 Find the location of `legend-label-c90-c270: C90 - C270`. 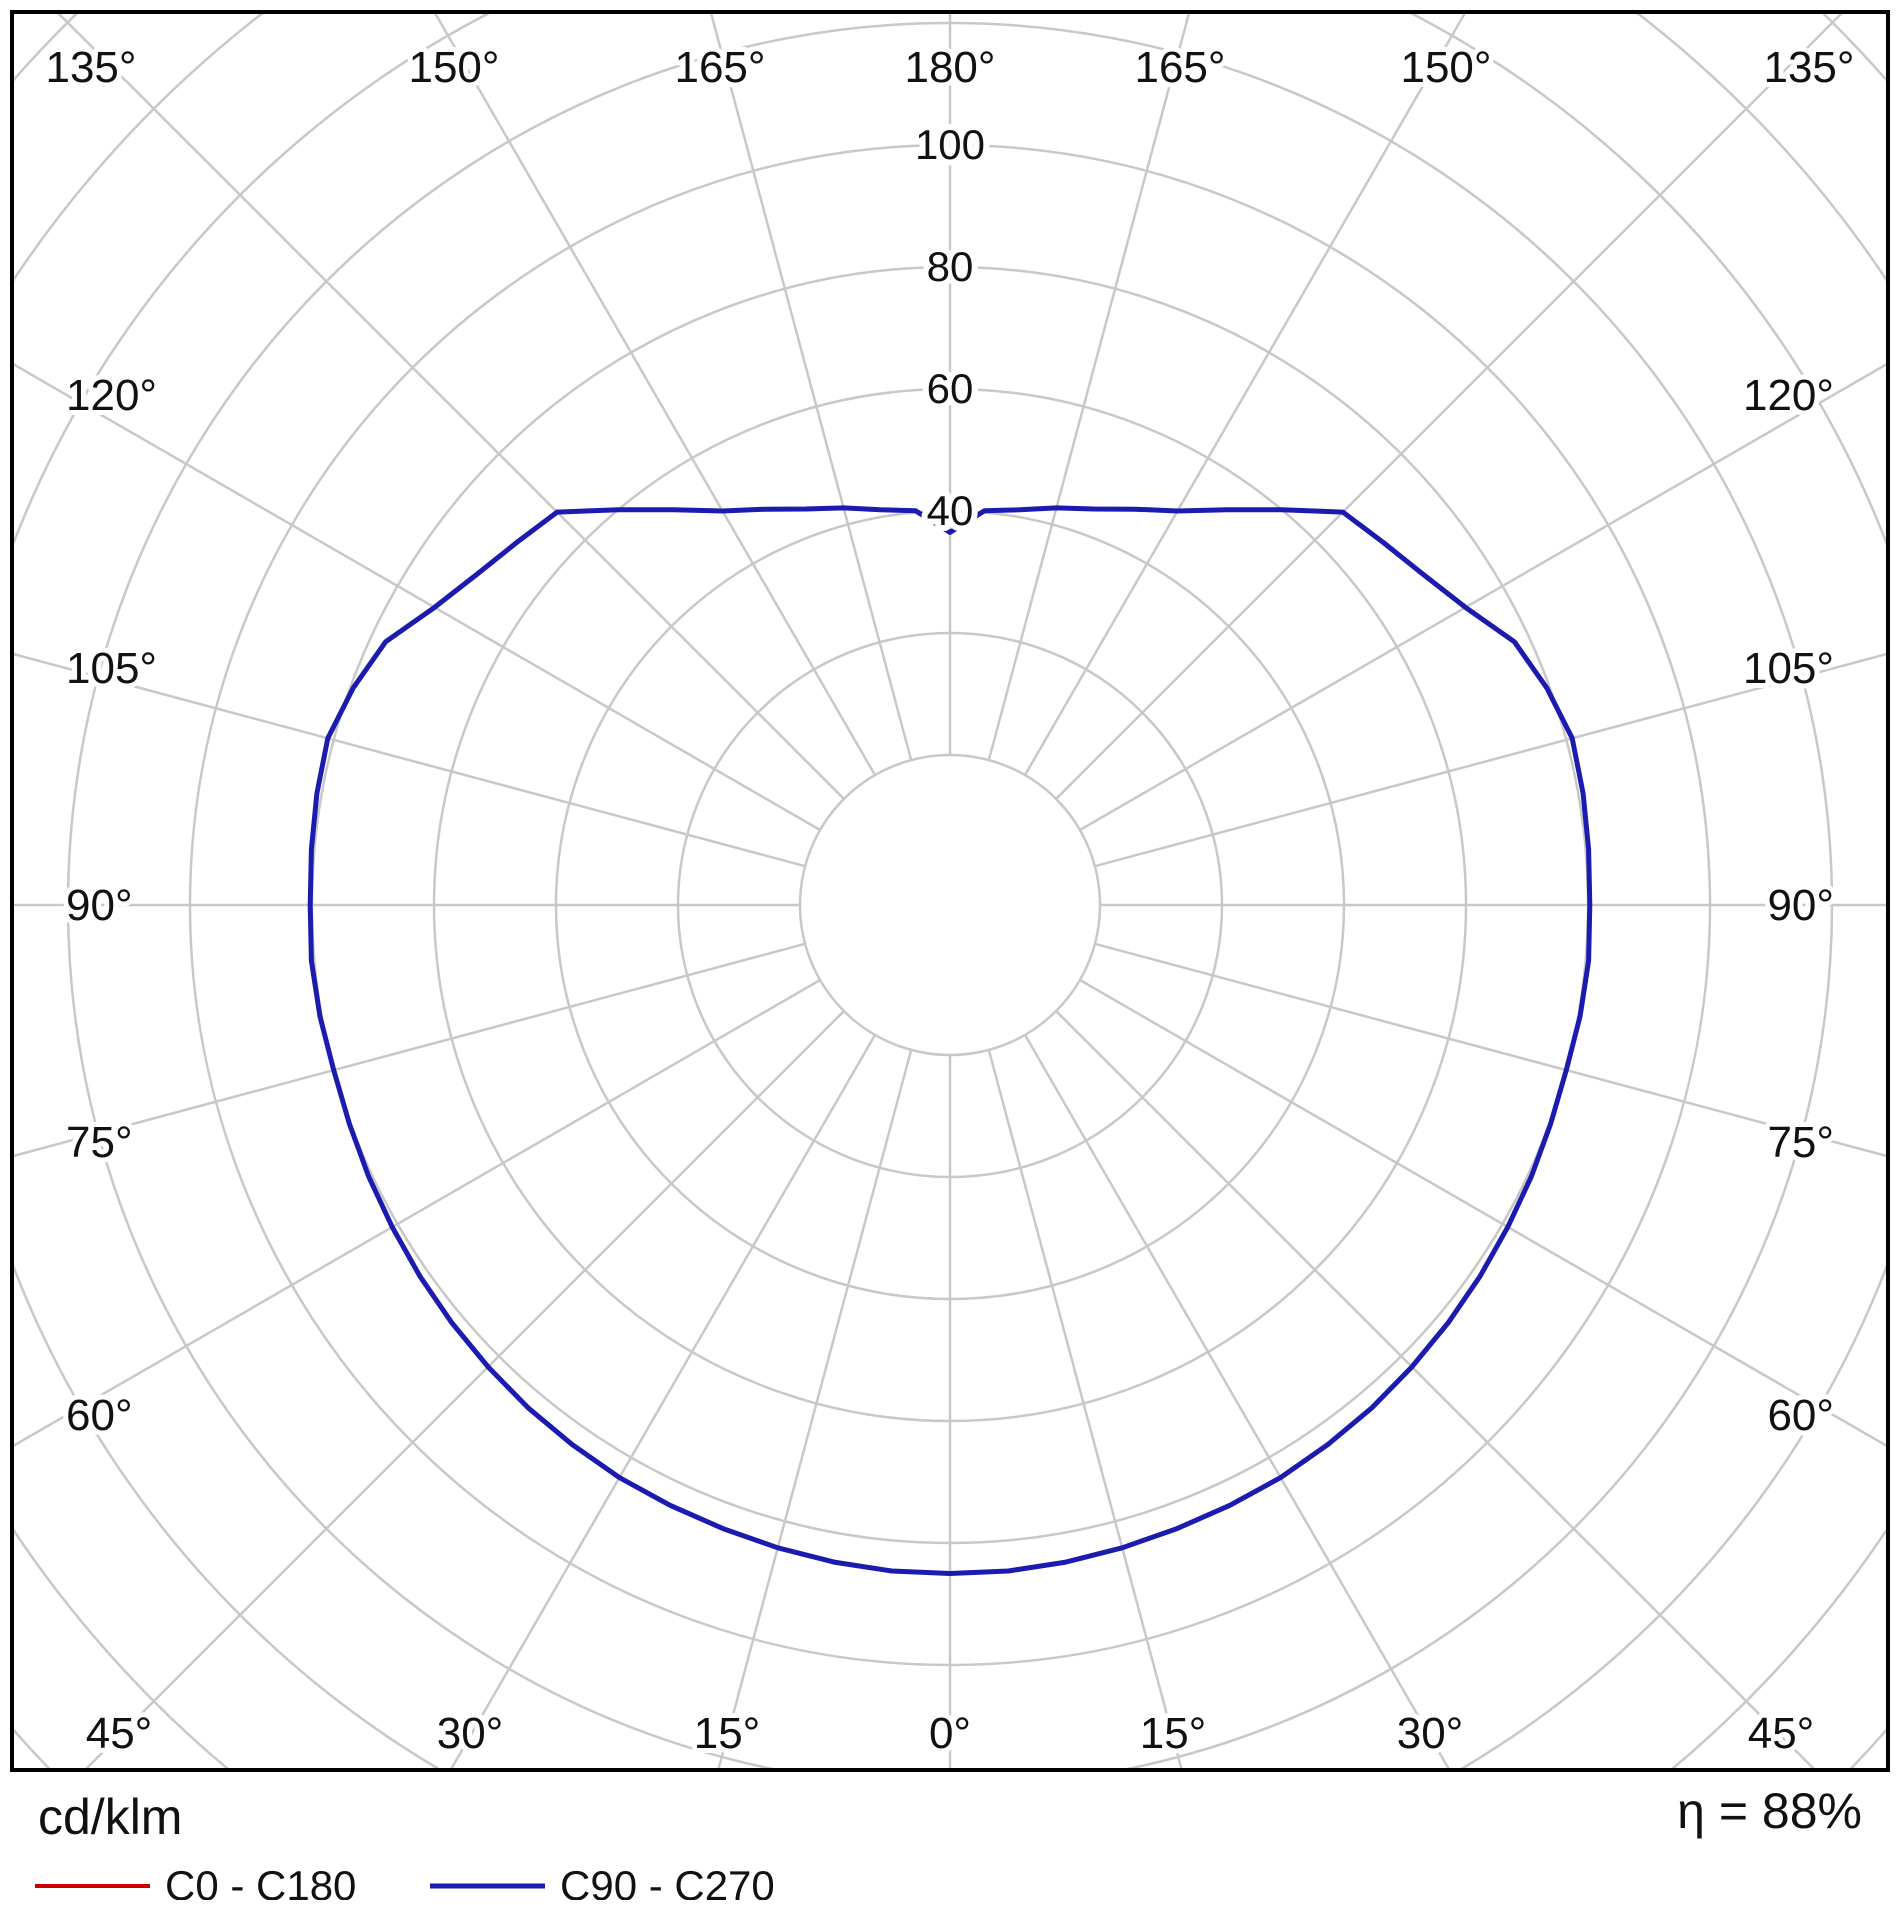

legend-label-c90-c270: C90 - C270 is located at coordinates (667, 1881).